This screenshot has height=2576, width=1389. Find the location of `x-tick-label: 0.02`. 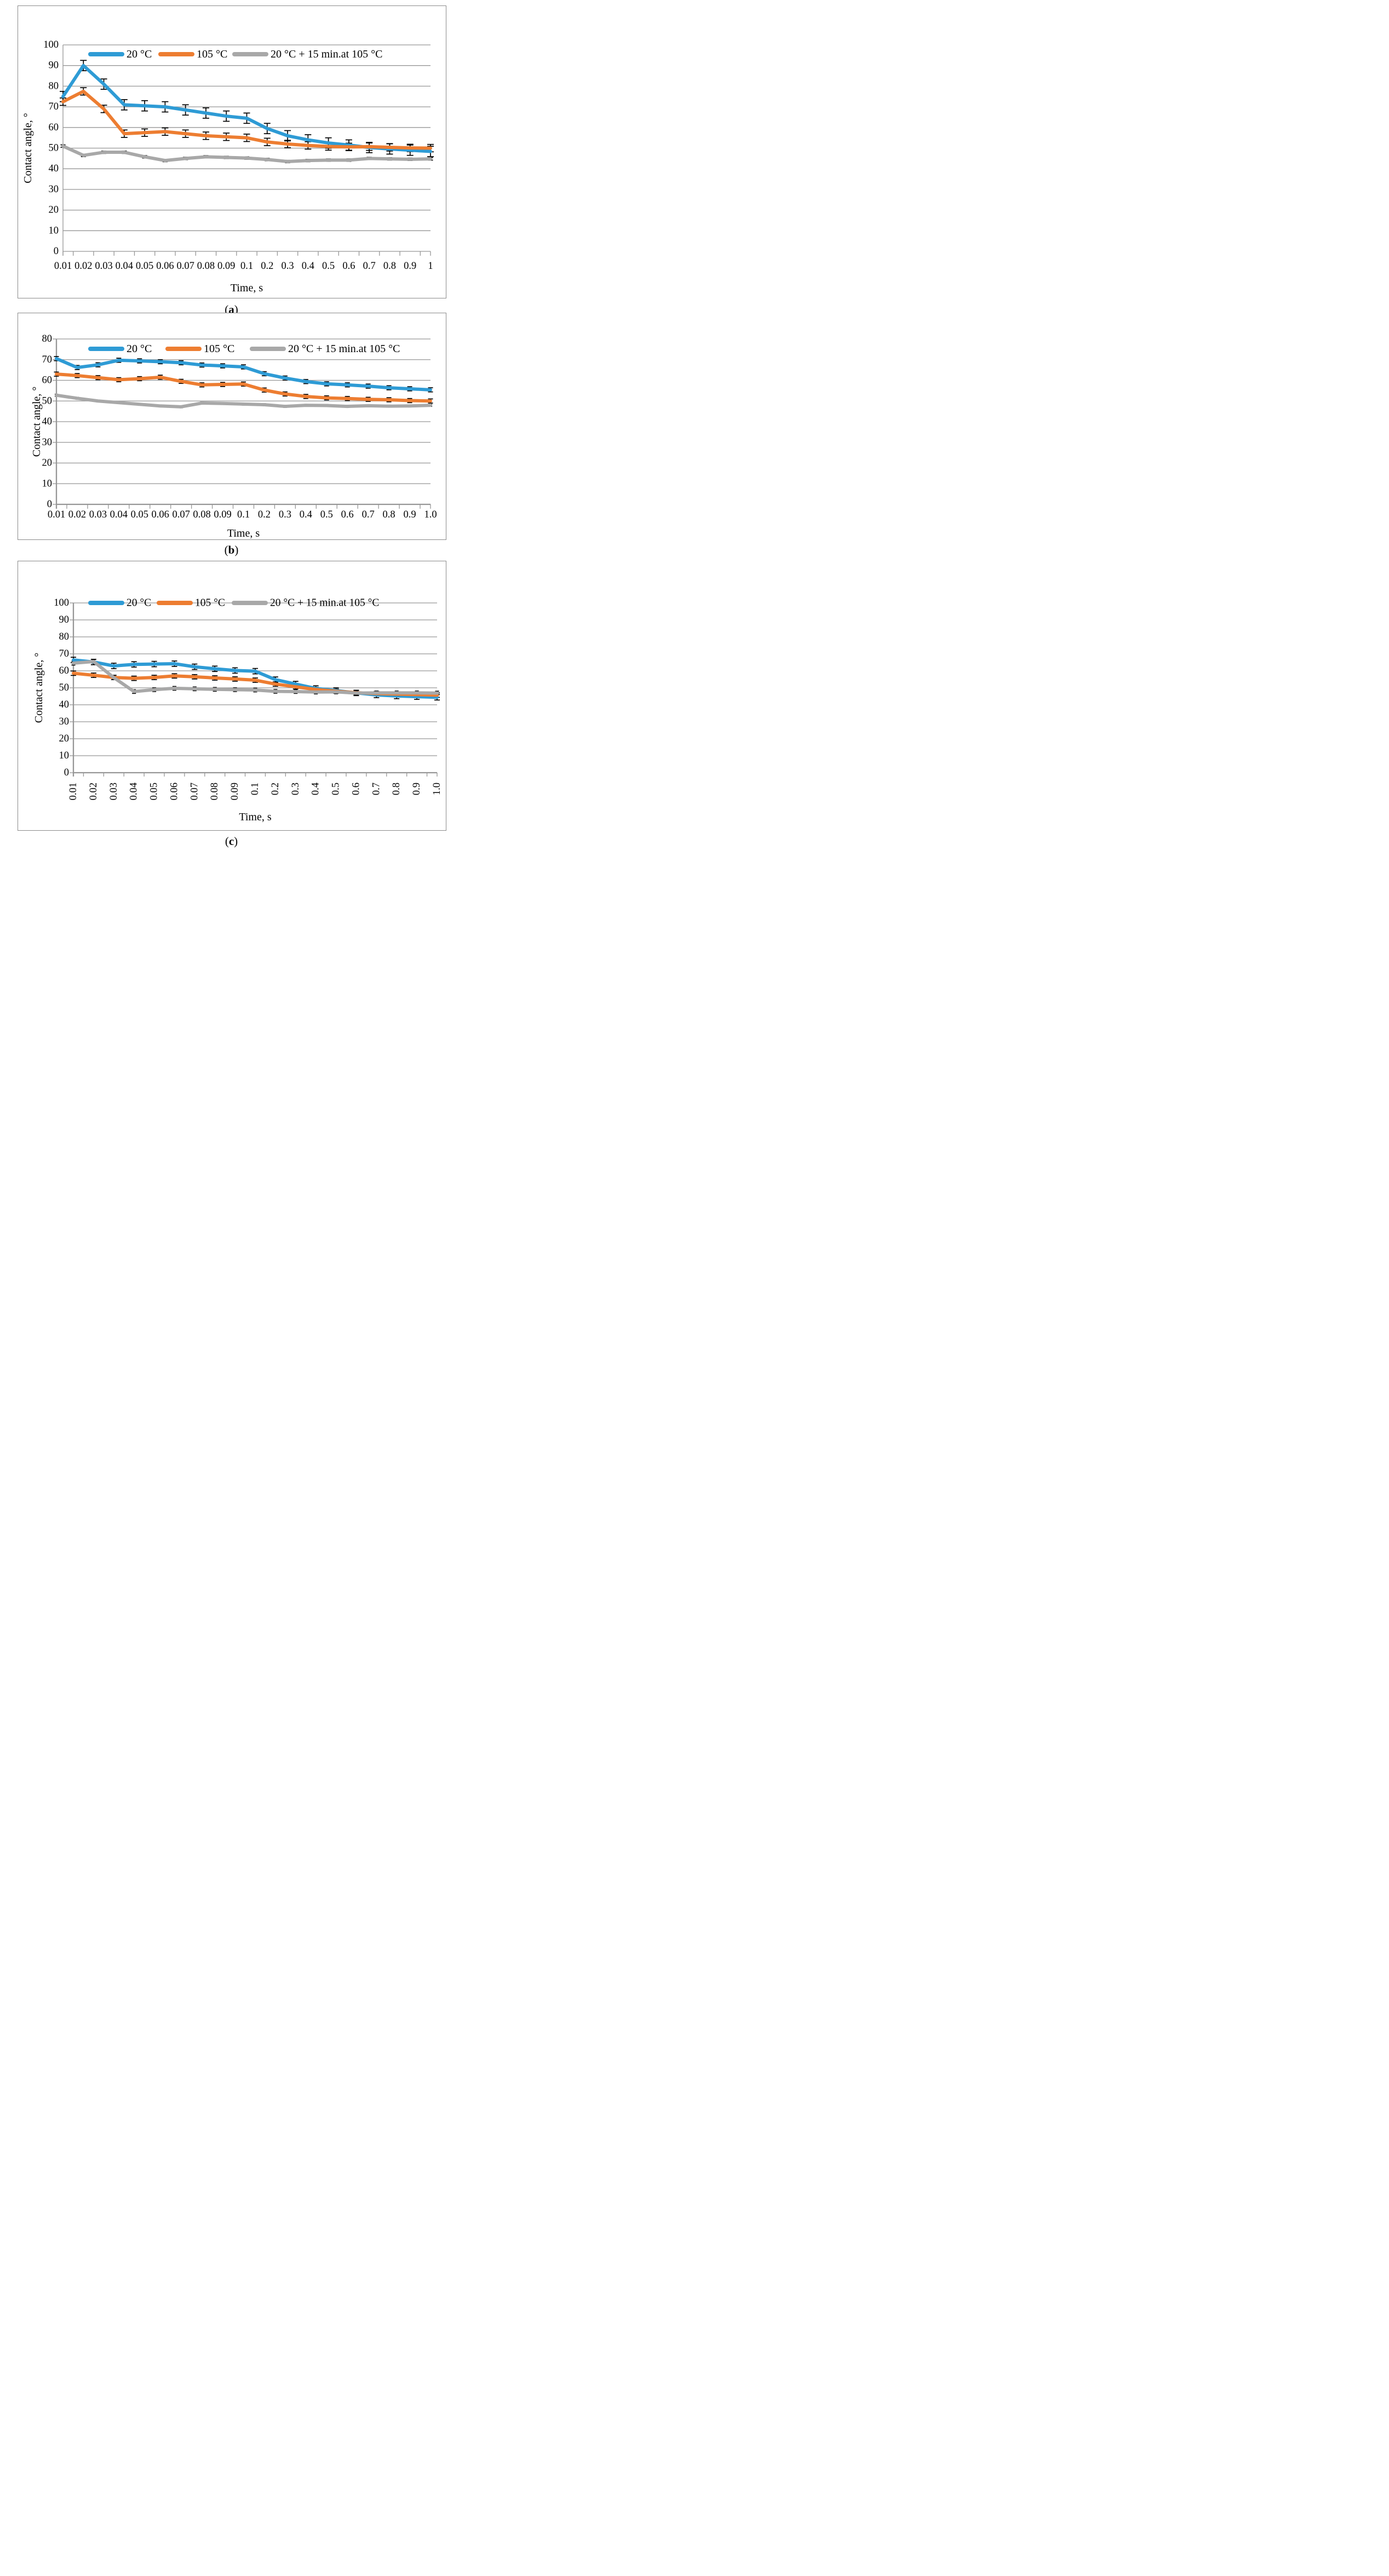

x-tick-label: 0.02 is located at coordinates (83, 266).